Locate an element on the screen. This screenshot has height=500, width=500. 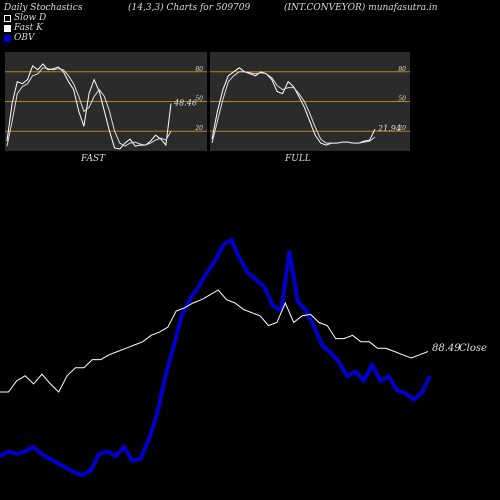
panel-full-series-full-d is located at coordinates (293, 107).